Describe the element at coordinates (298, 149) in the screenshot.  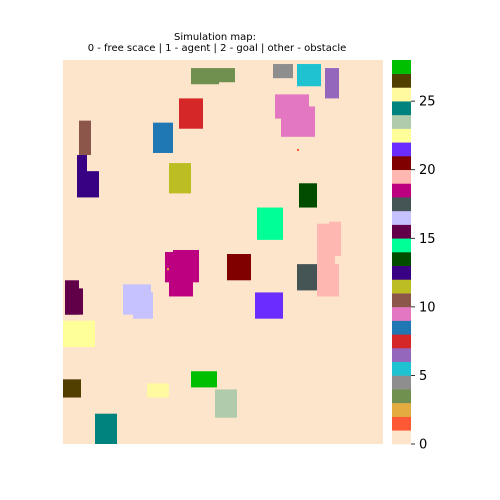
I see `agent-cell` at that location.